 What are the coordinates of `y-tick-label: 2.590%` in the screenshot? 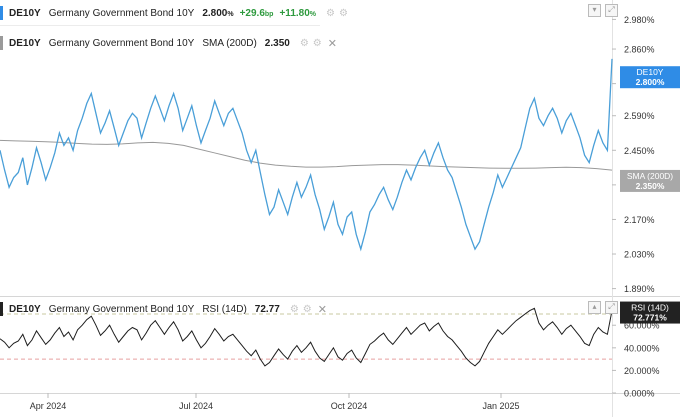 It's located at (639, 116).